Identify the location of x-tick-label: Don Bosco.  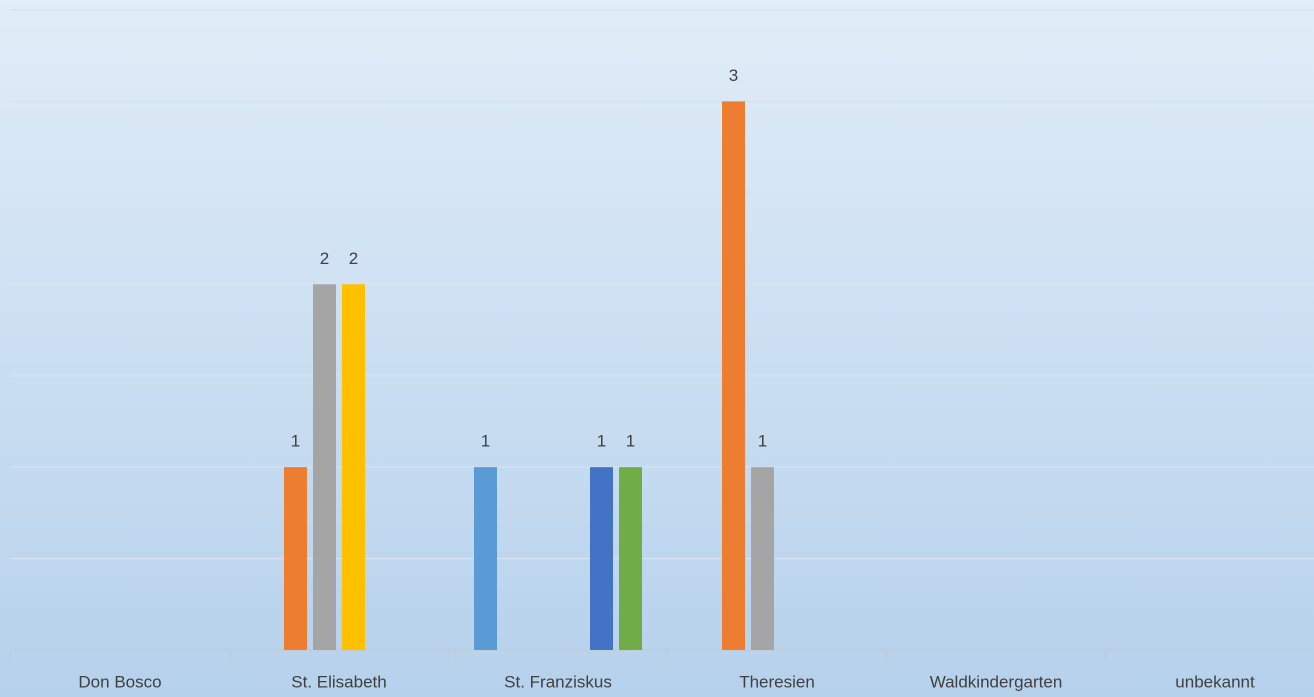
(119, 681).